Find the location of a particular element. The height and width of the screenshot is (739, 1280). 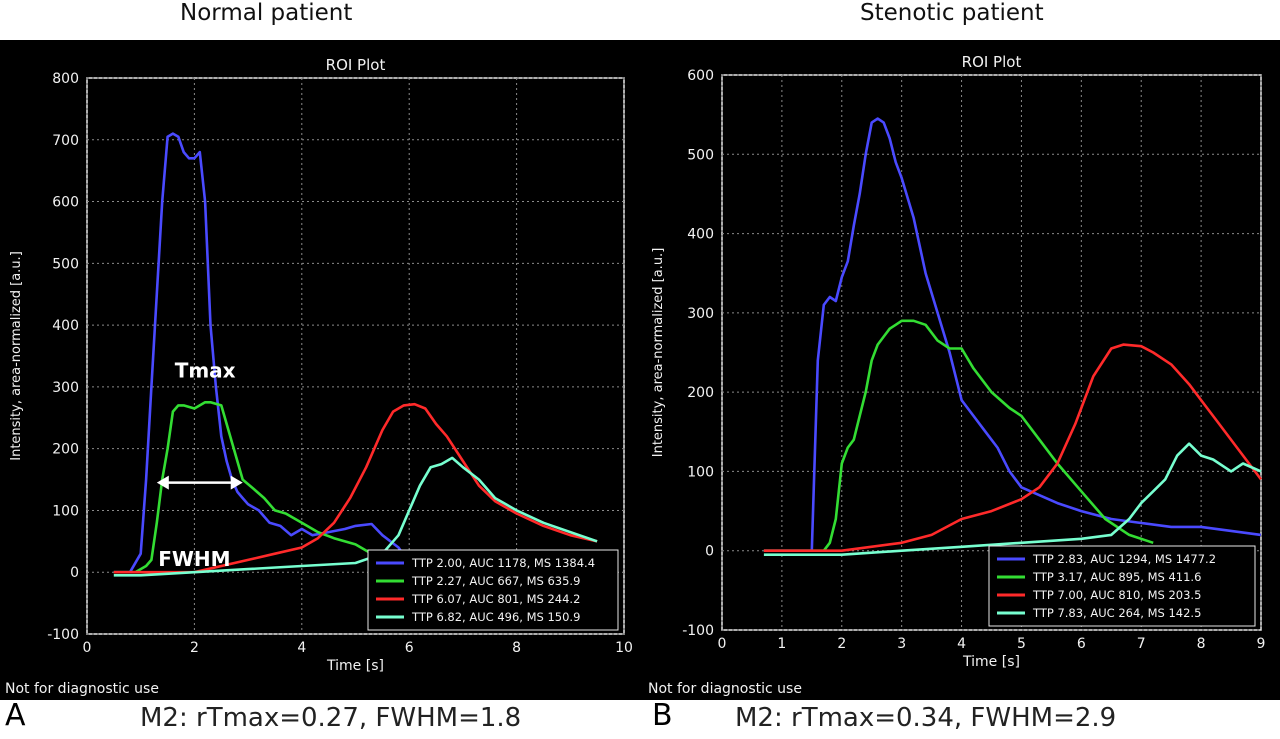

panel-a-y-tick-label: 500 is located at coordinates (65, 264).